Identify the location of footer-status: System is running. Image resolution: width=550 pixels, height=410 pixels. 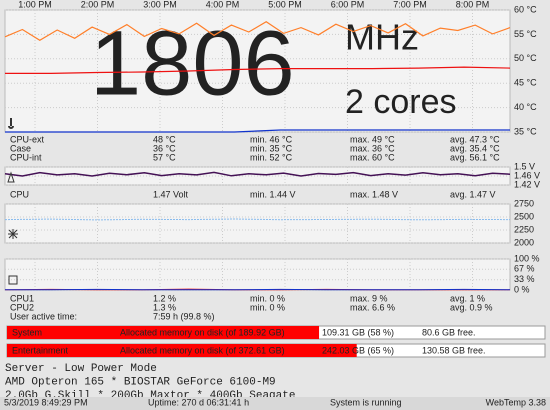
(366, 402).